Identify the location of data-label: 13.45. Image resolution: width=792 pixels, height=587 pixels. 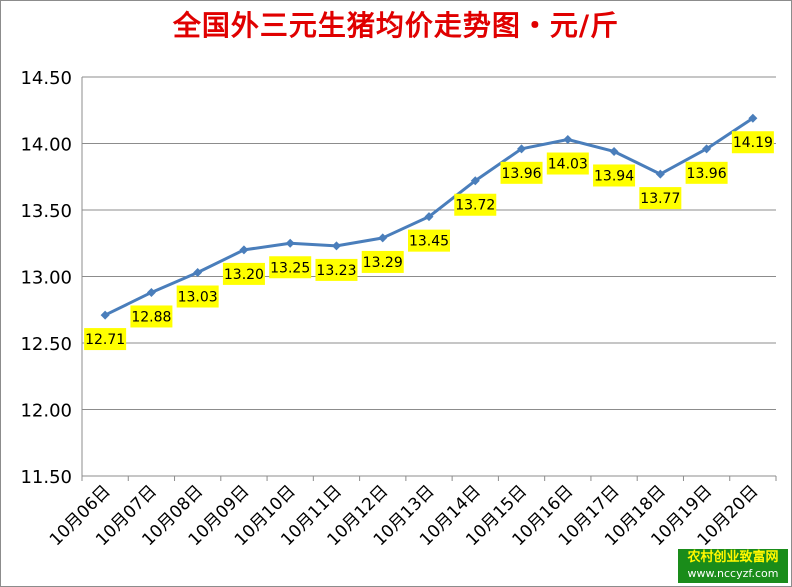
(429, 242).